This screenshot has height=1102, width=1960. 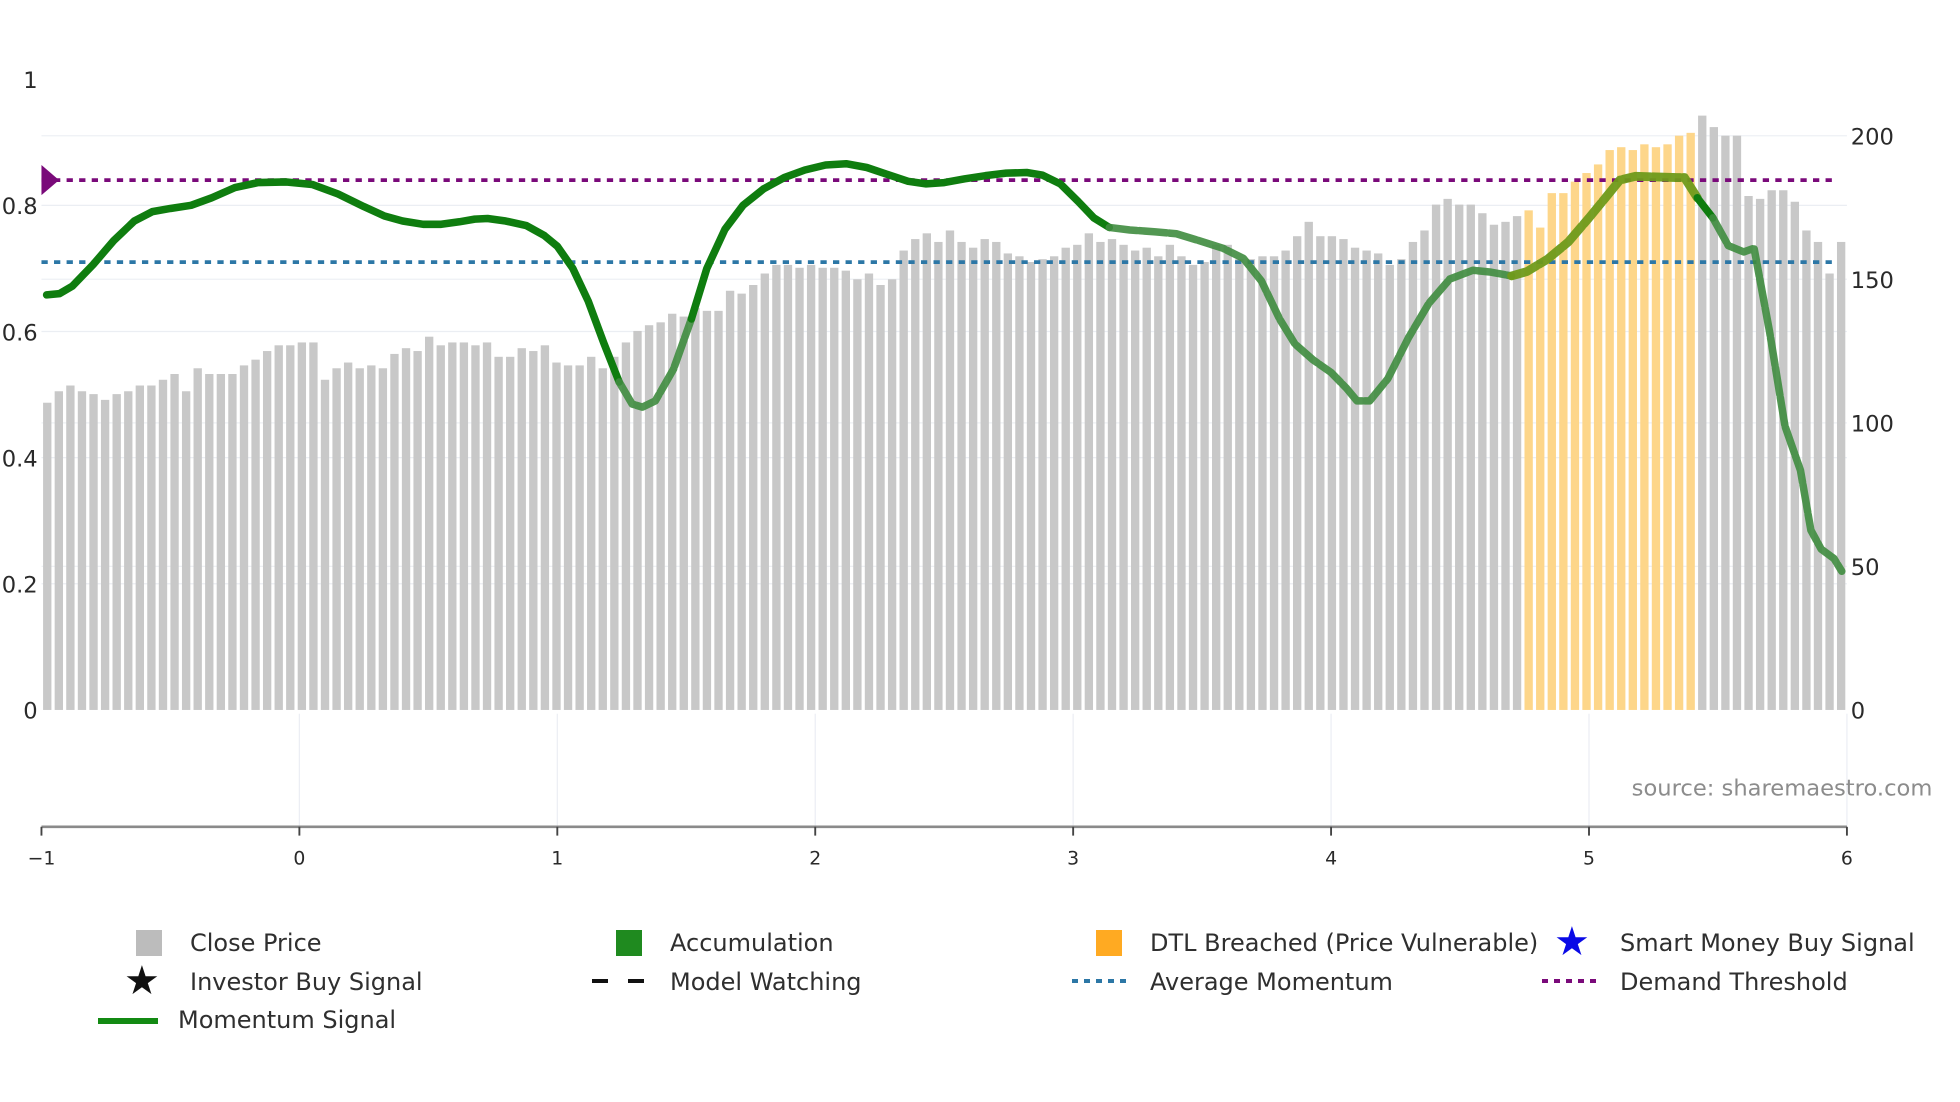 I want to click on x-tick-label: 0, so click(x=299, y=859).